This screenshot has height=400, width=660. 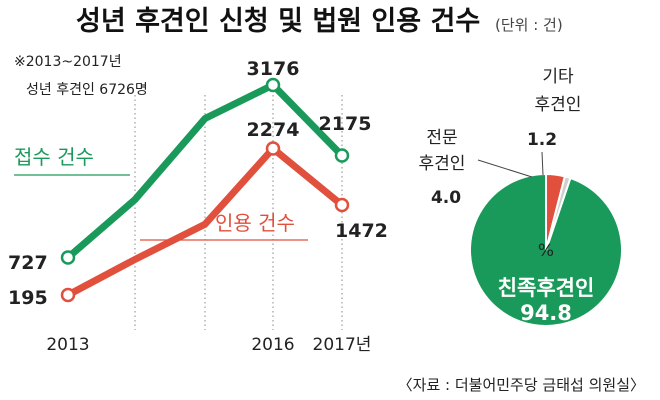 I want to click on series-label-applications: 접수 건수, so click(x=54, y=157).